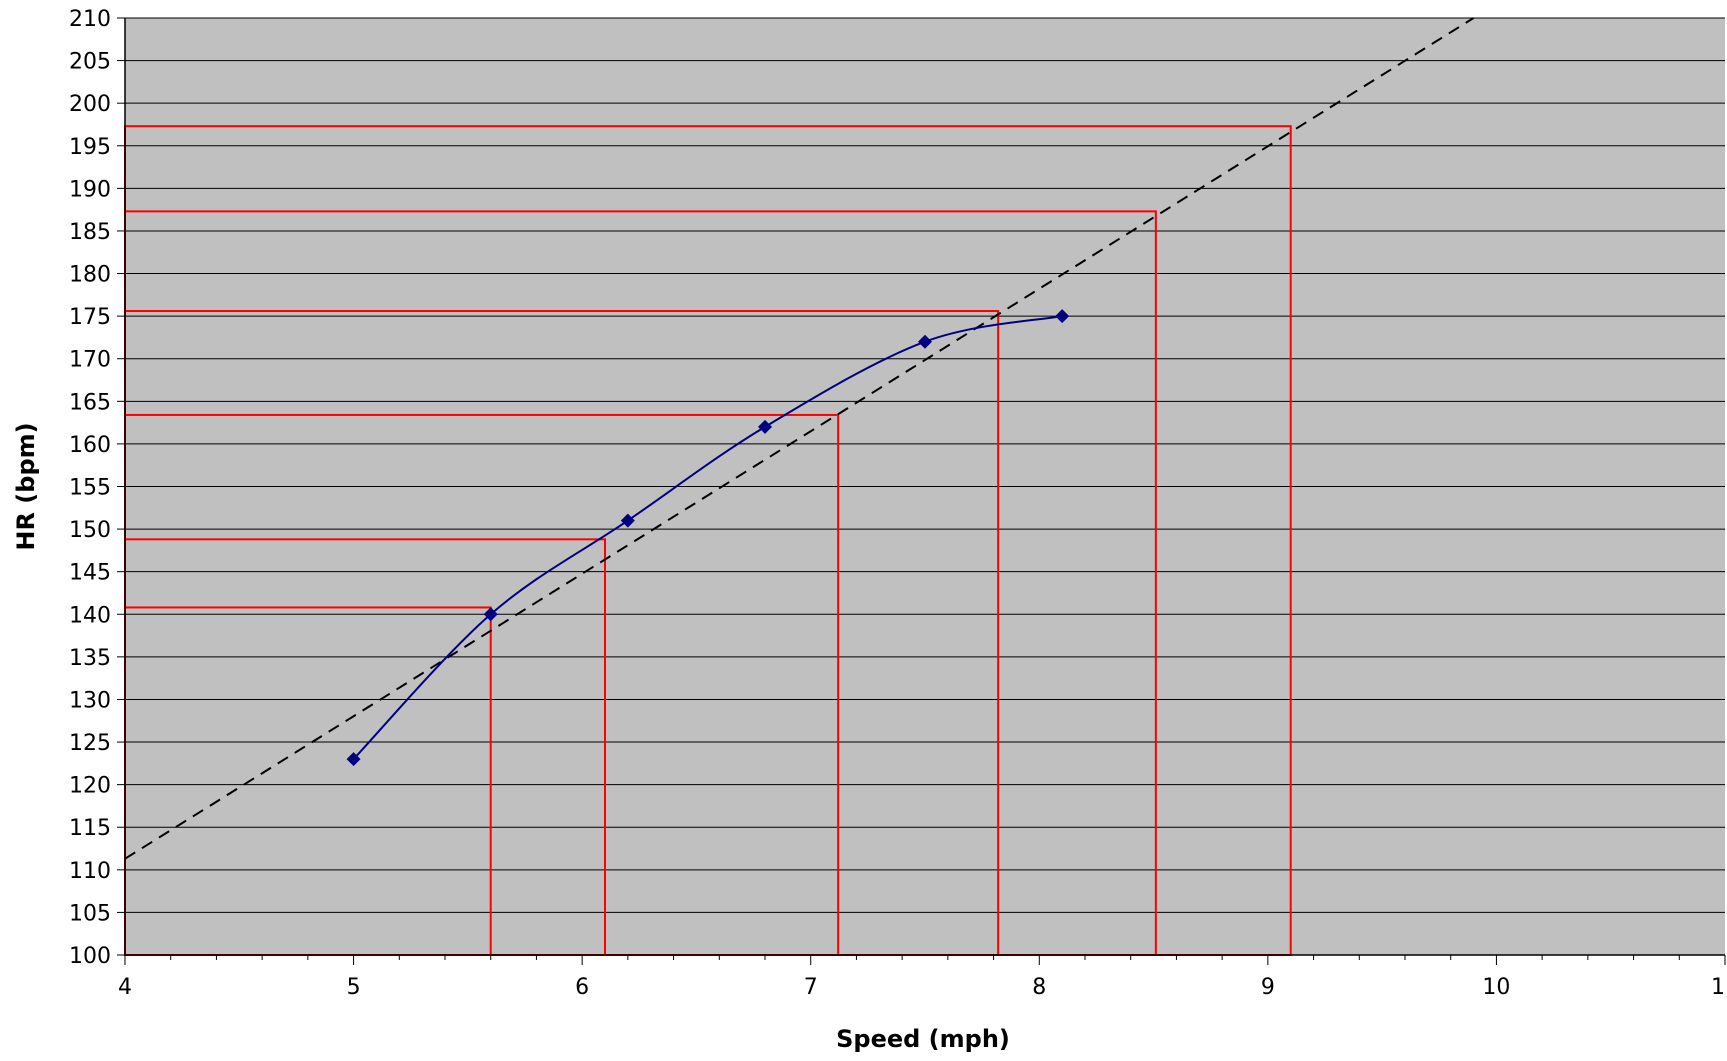  I want to click on y-tick-label: 145, so click(90, 573).